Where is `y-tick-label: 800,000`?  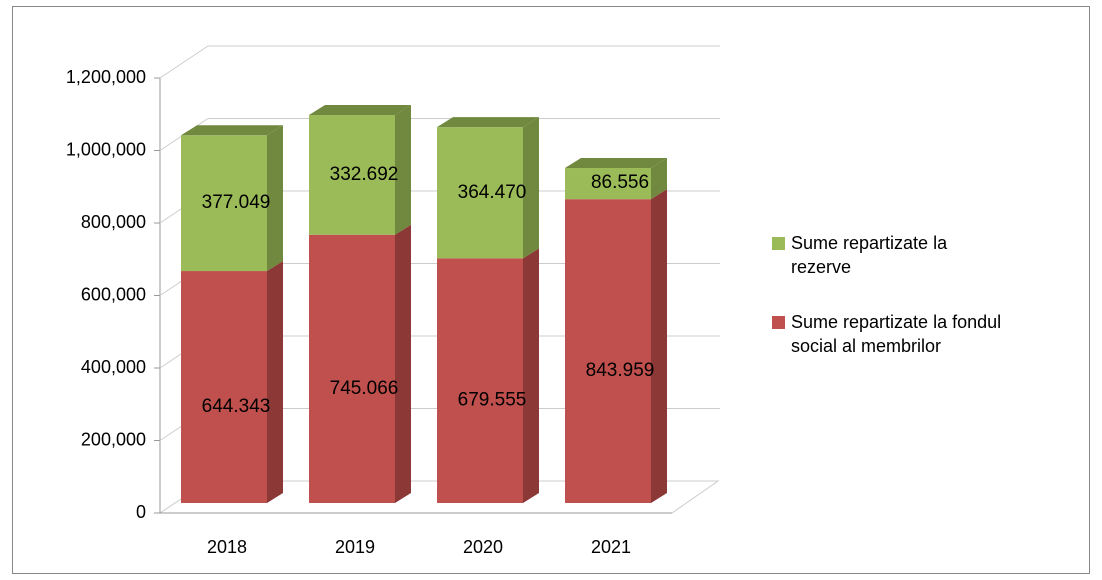
y-tick-label: 800,000 is located at coordinates (113, 222).